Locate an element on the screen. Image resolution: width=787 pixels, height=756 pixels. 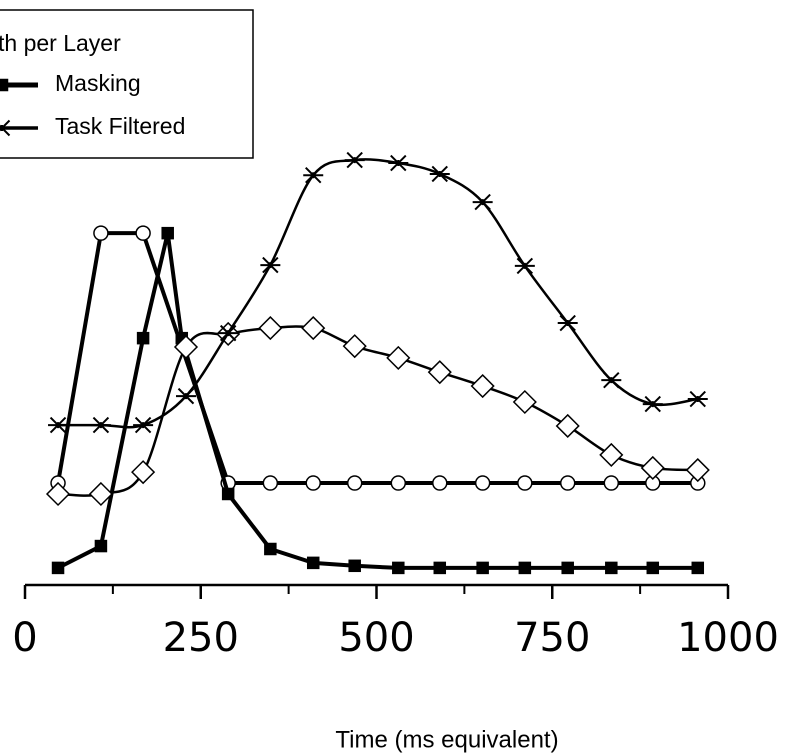
x-tick-label: 250 is located at coordinates (201, 638).